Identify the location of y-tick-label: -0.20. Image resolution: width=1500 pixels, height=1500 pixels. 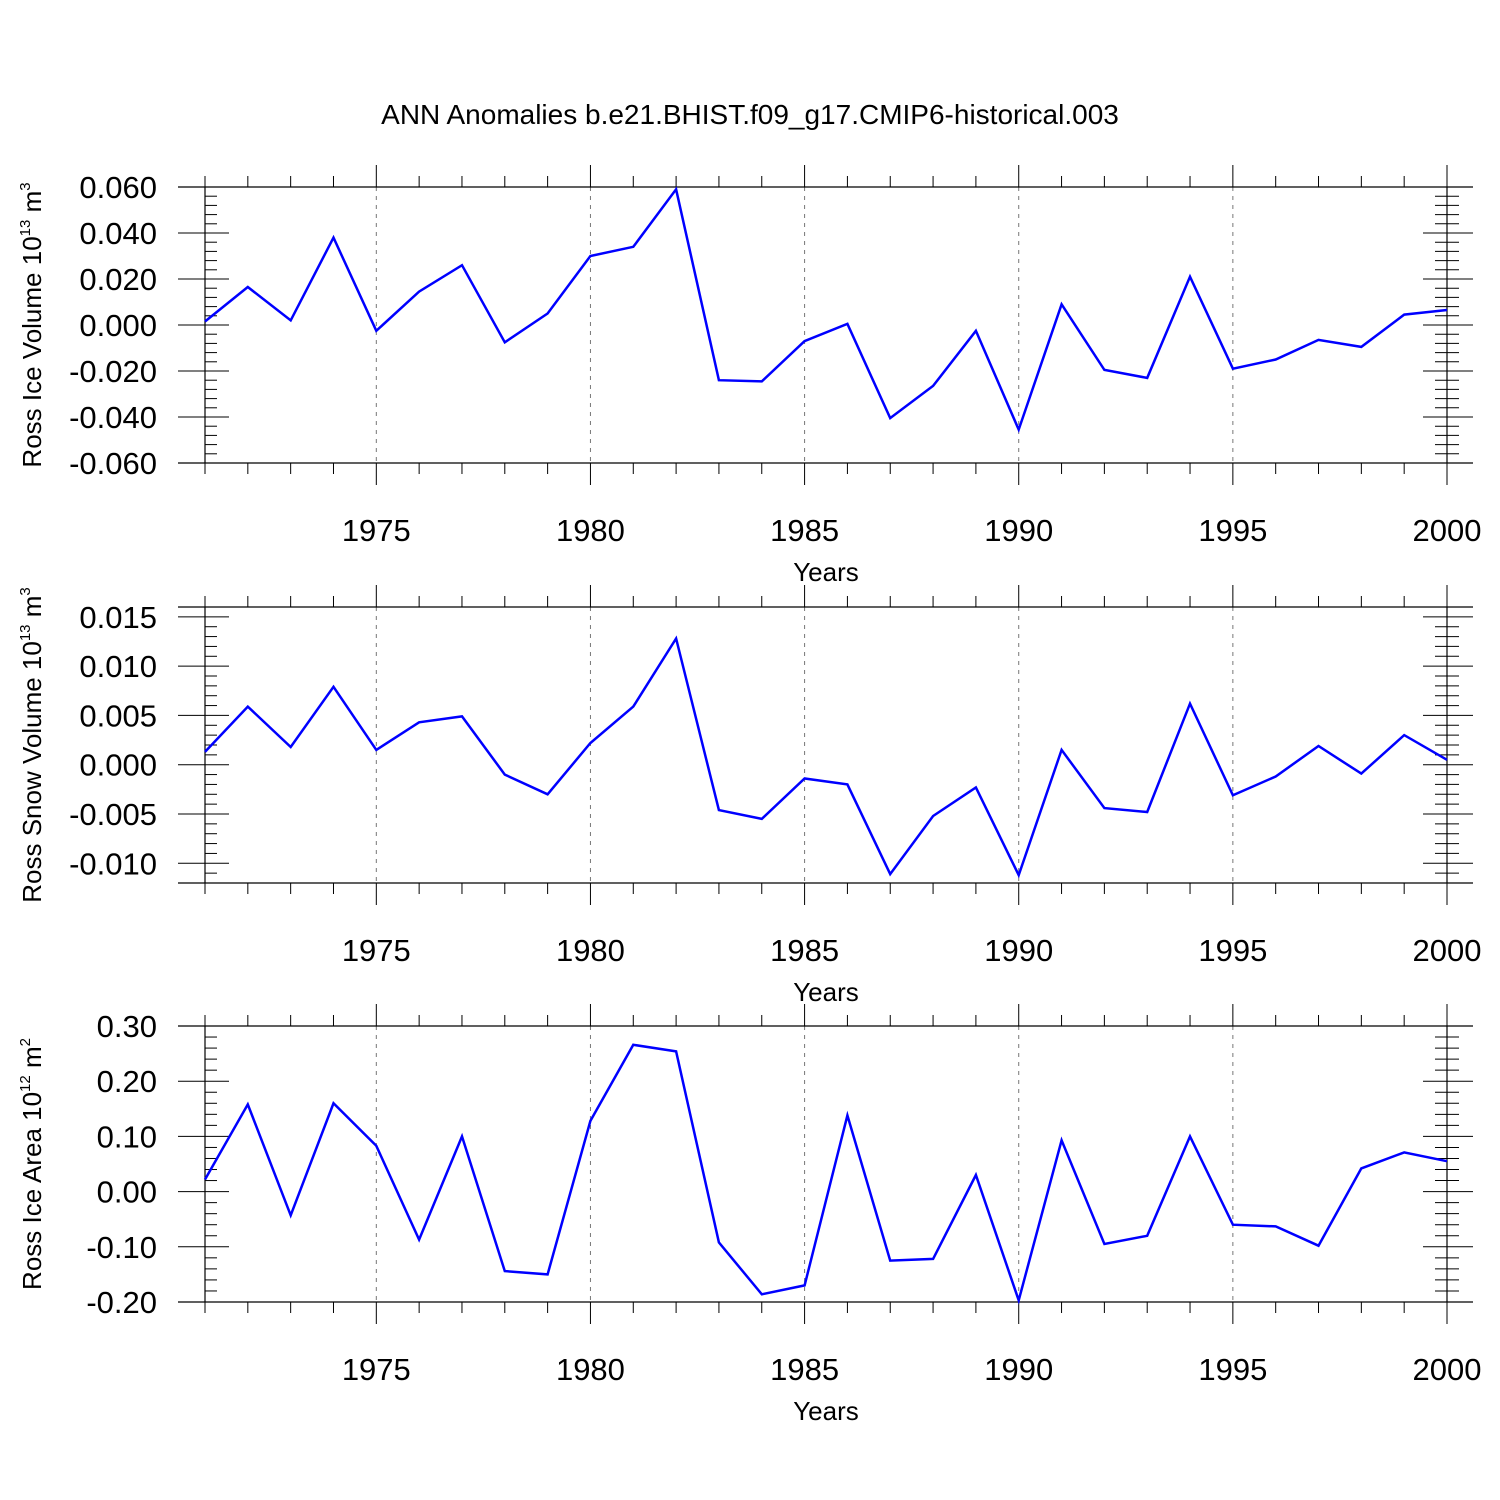
(121, 1302).